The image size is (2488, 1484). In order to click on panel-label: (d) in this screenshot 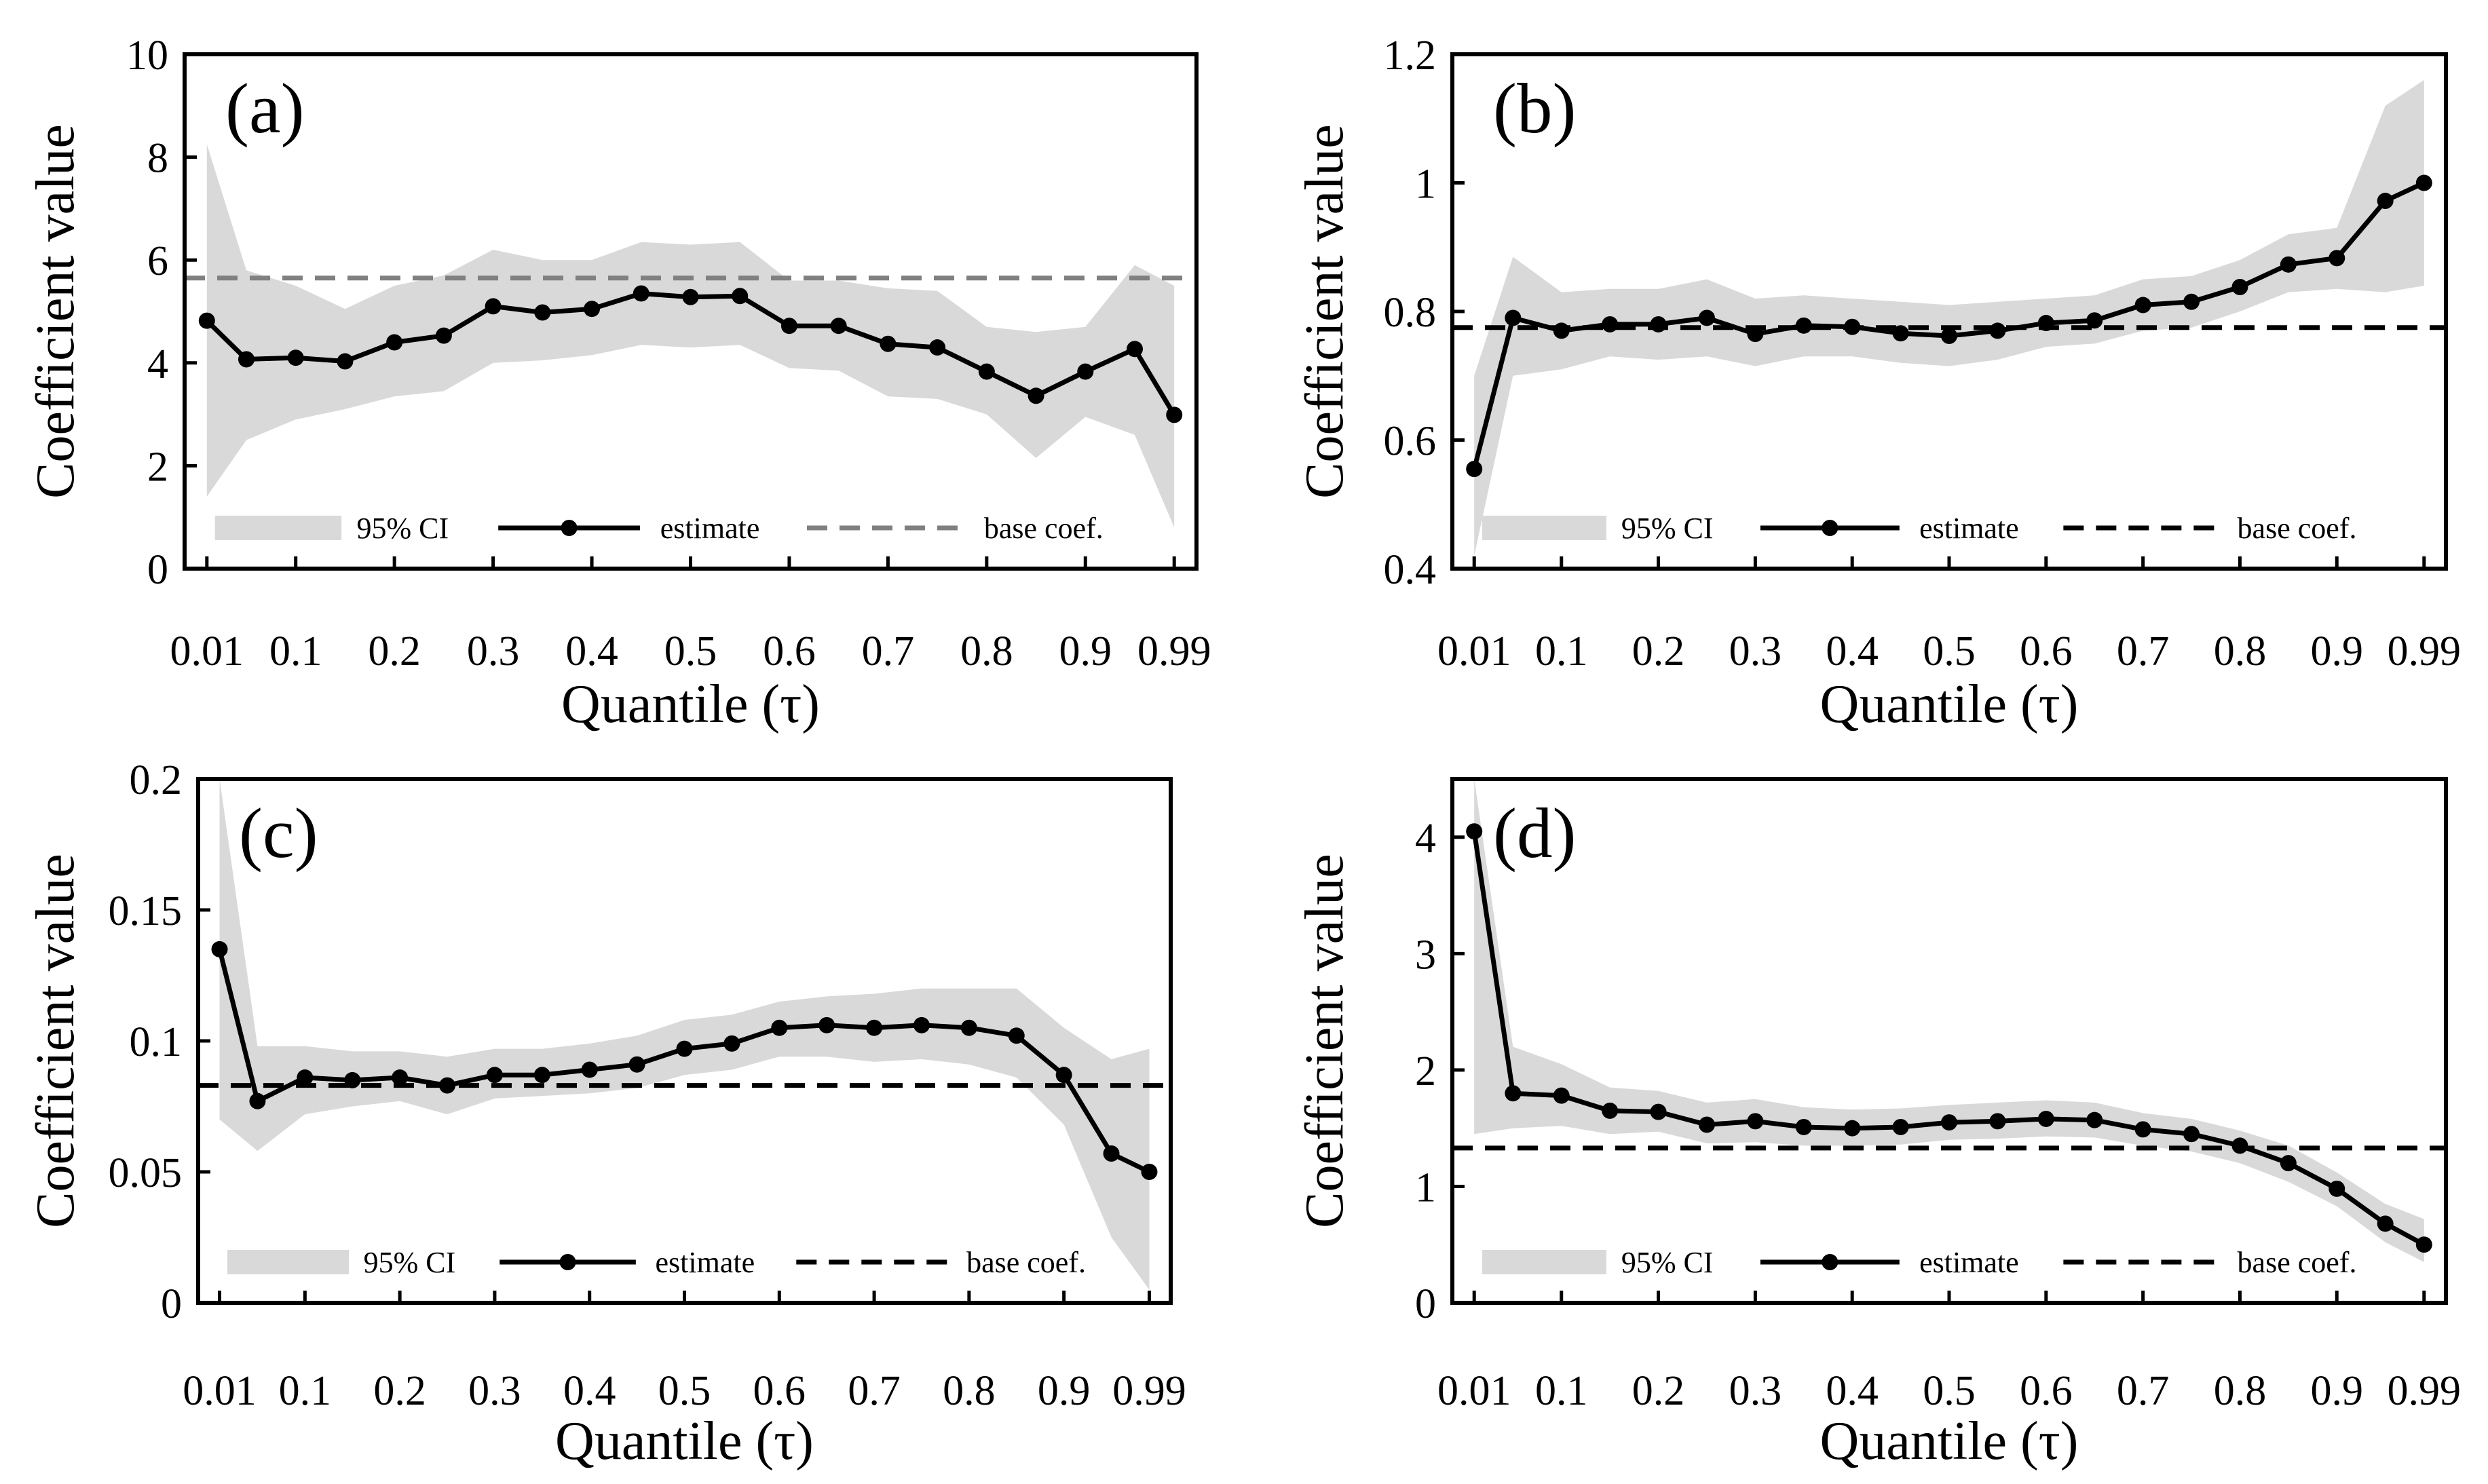, I will do `click(1534, 833)`.